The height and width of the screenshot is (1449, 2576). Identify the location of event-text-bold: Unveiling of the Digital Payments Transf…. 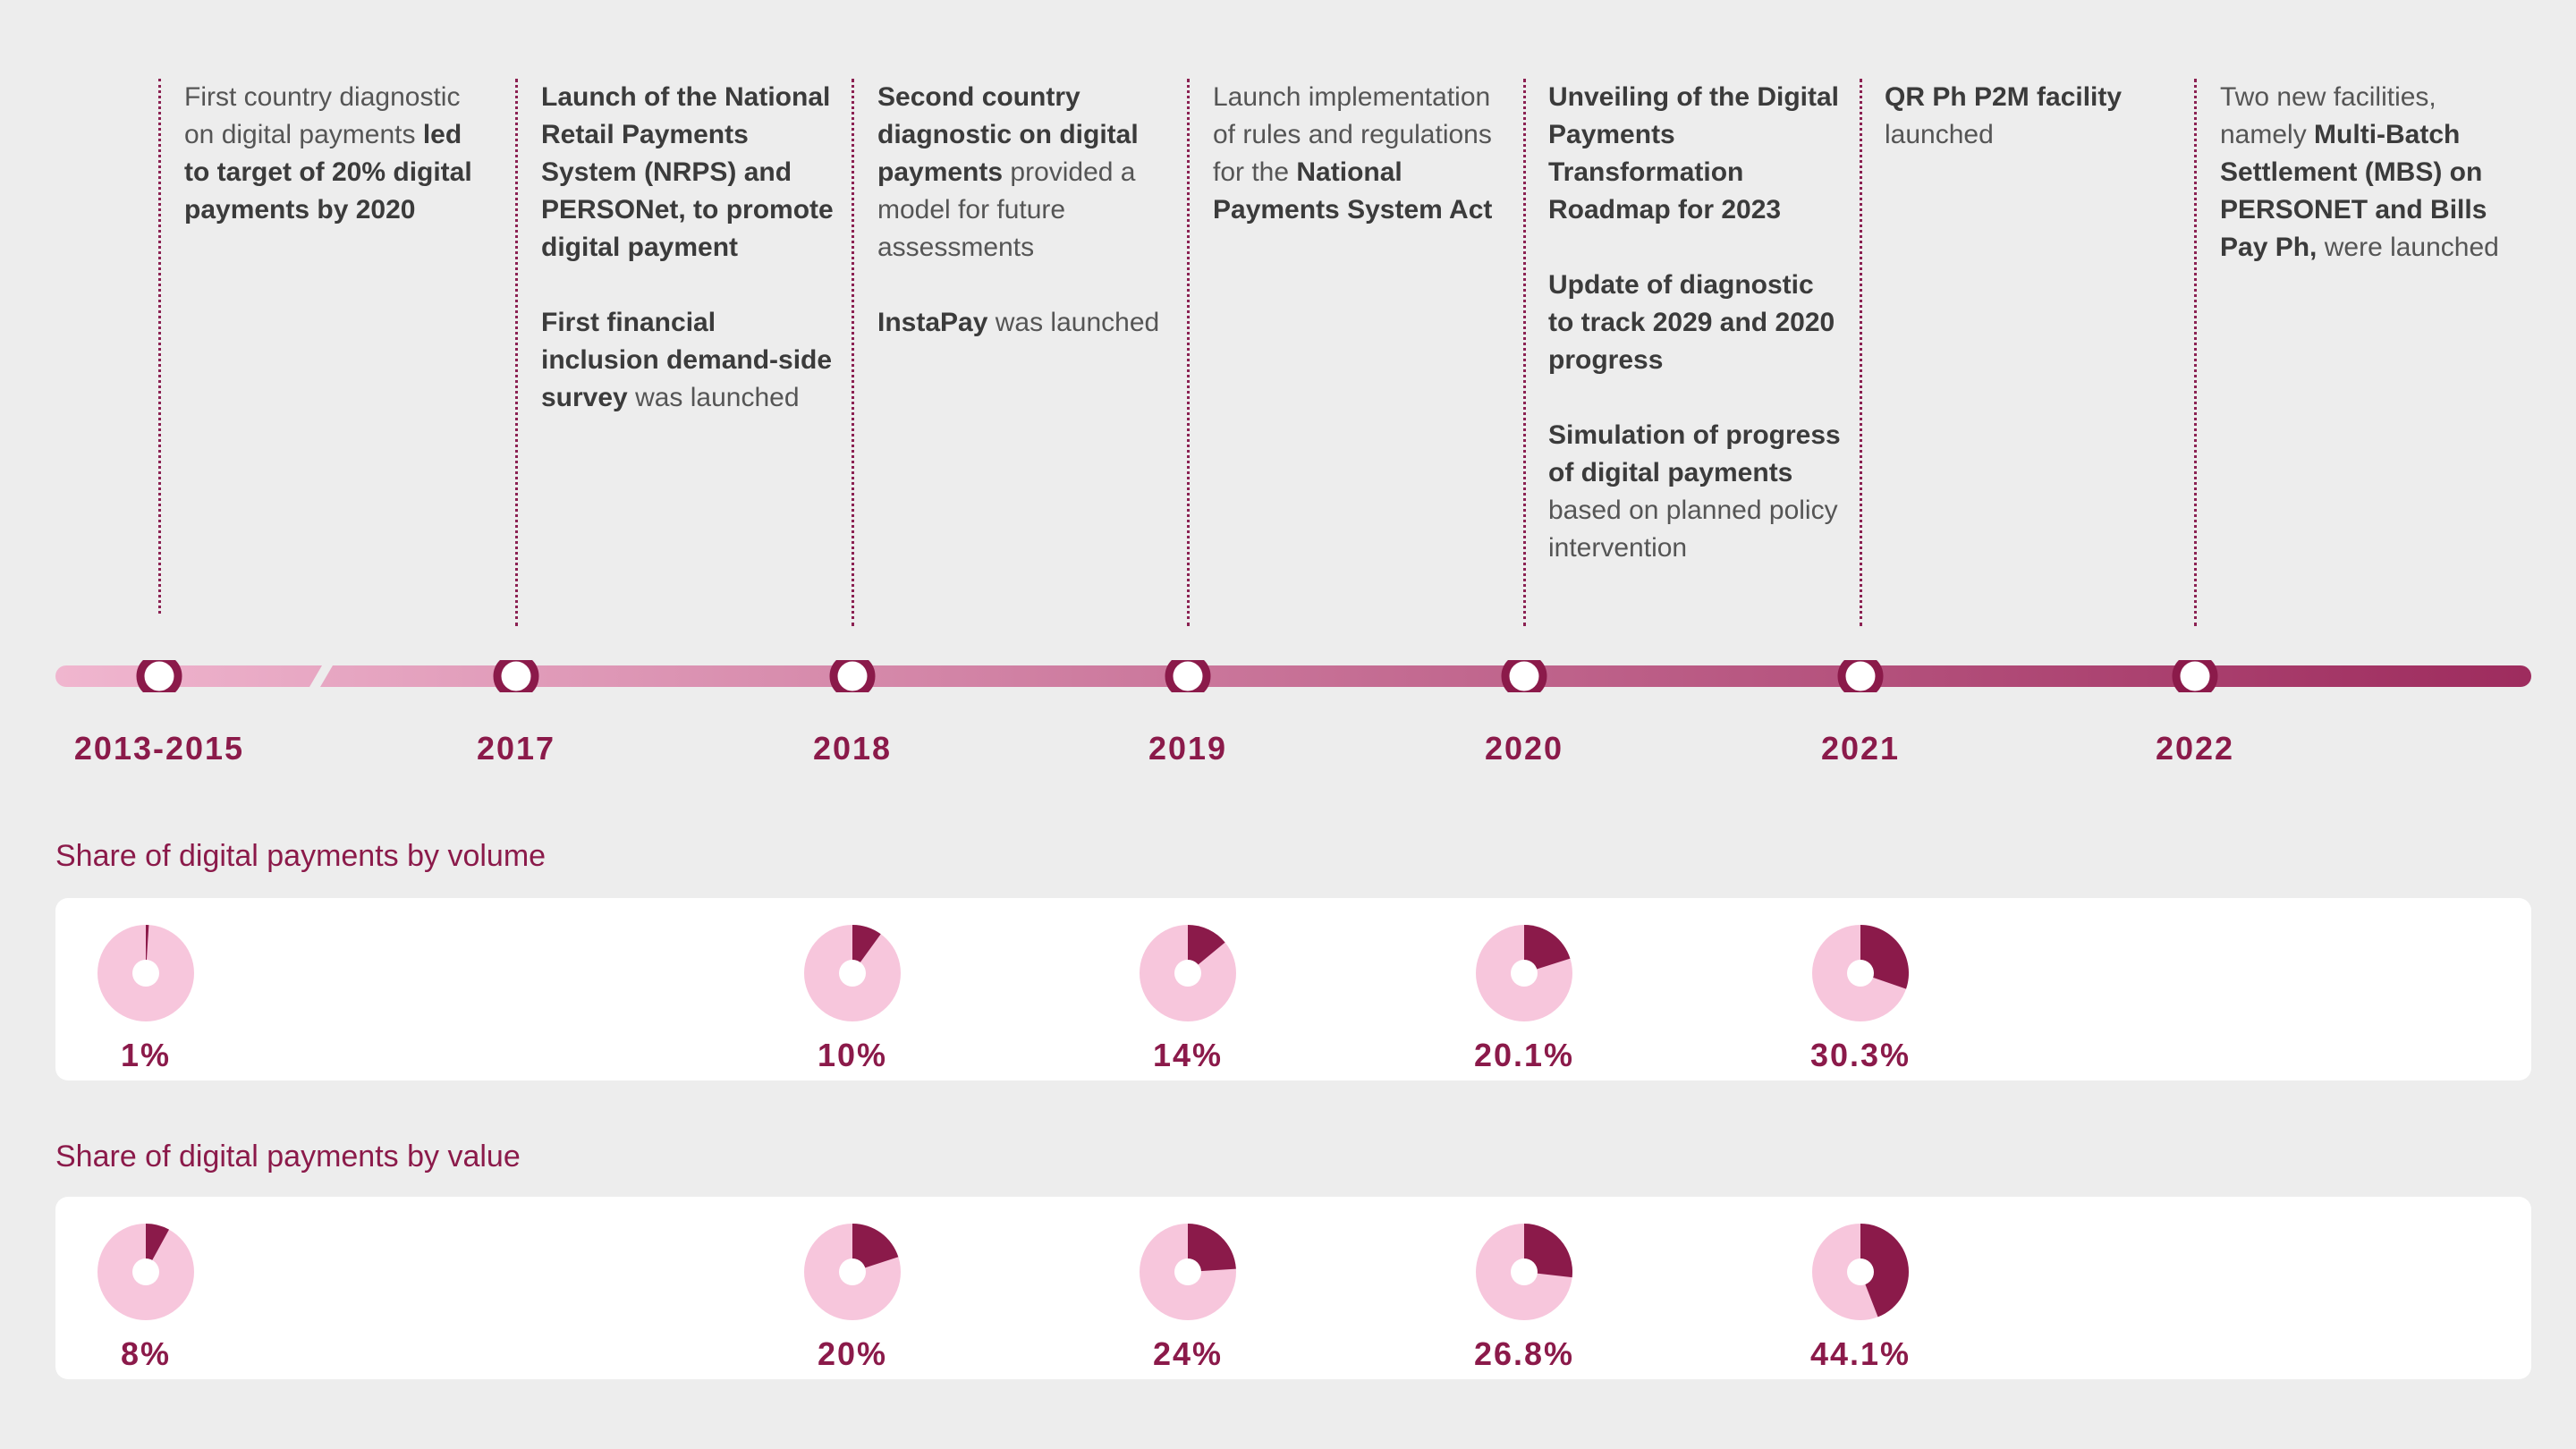
(1694, 153).